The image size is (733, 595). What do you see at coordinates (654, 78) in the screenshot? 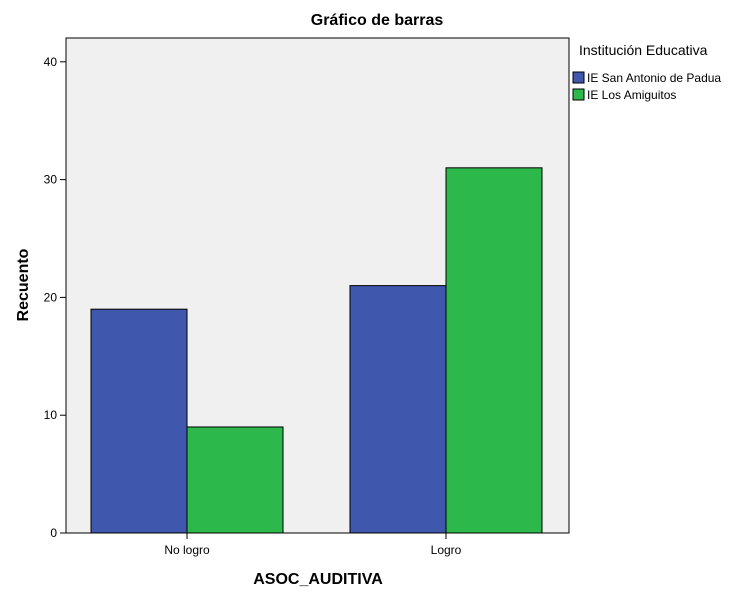
I see `legend-label: IE San Antonio de Padua` at bounding box center [654, 78].